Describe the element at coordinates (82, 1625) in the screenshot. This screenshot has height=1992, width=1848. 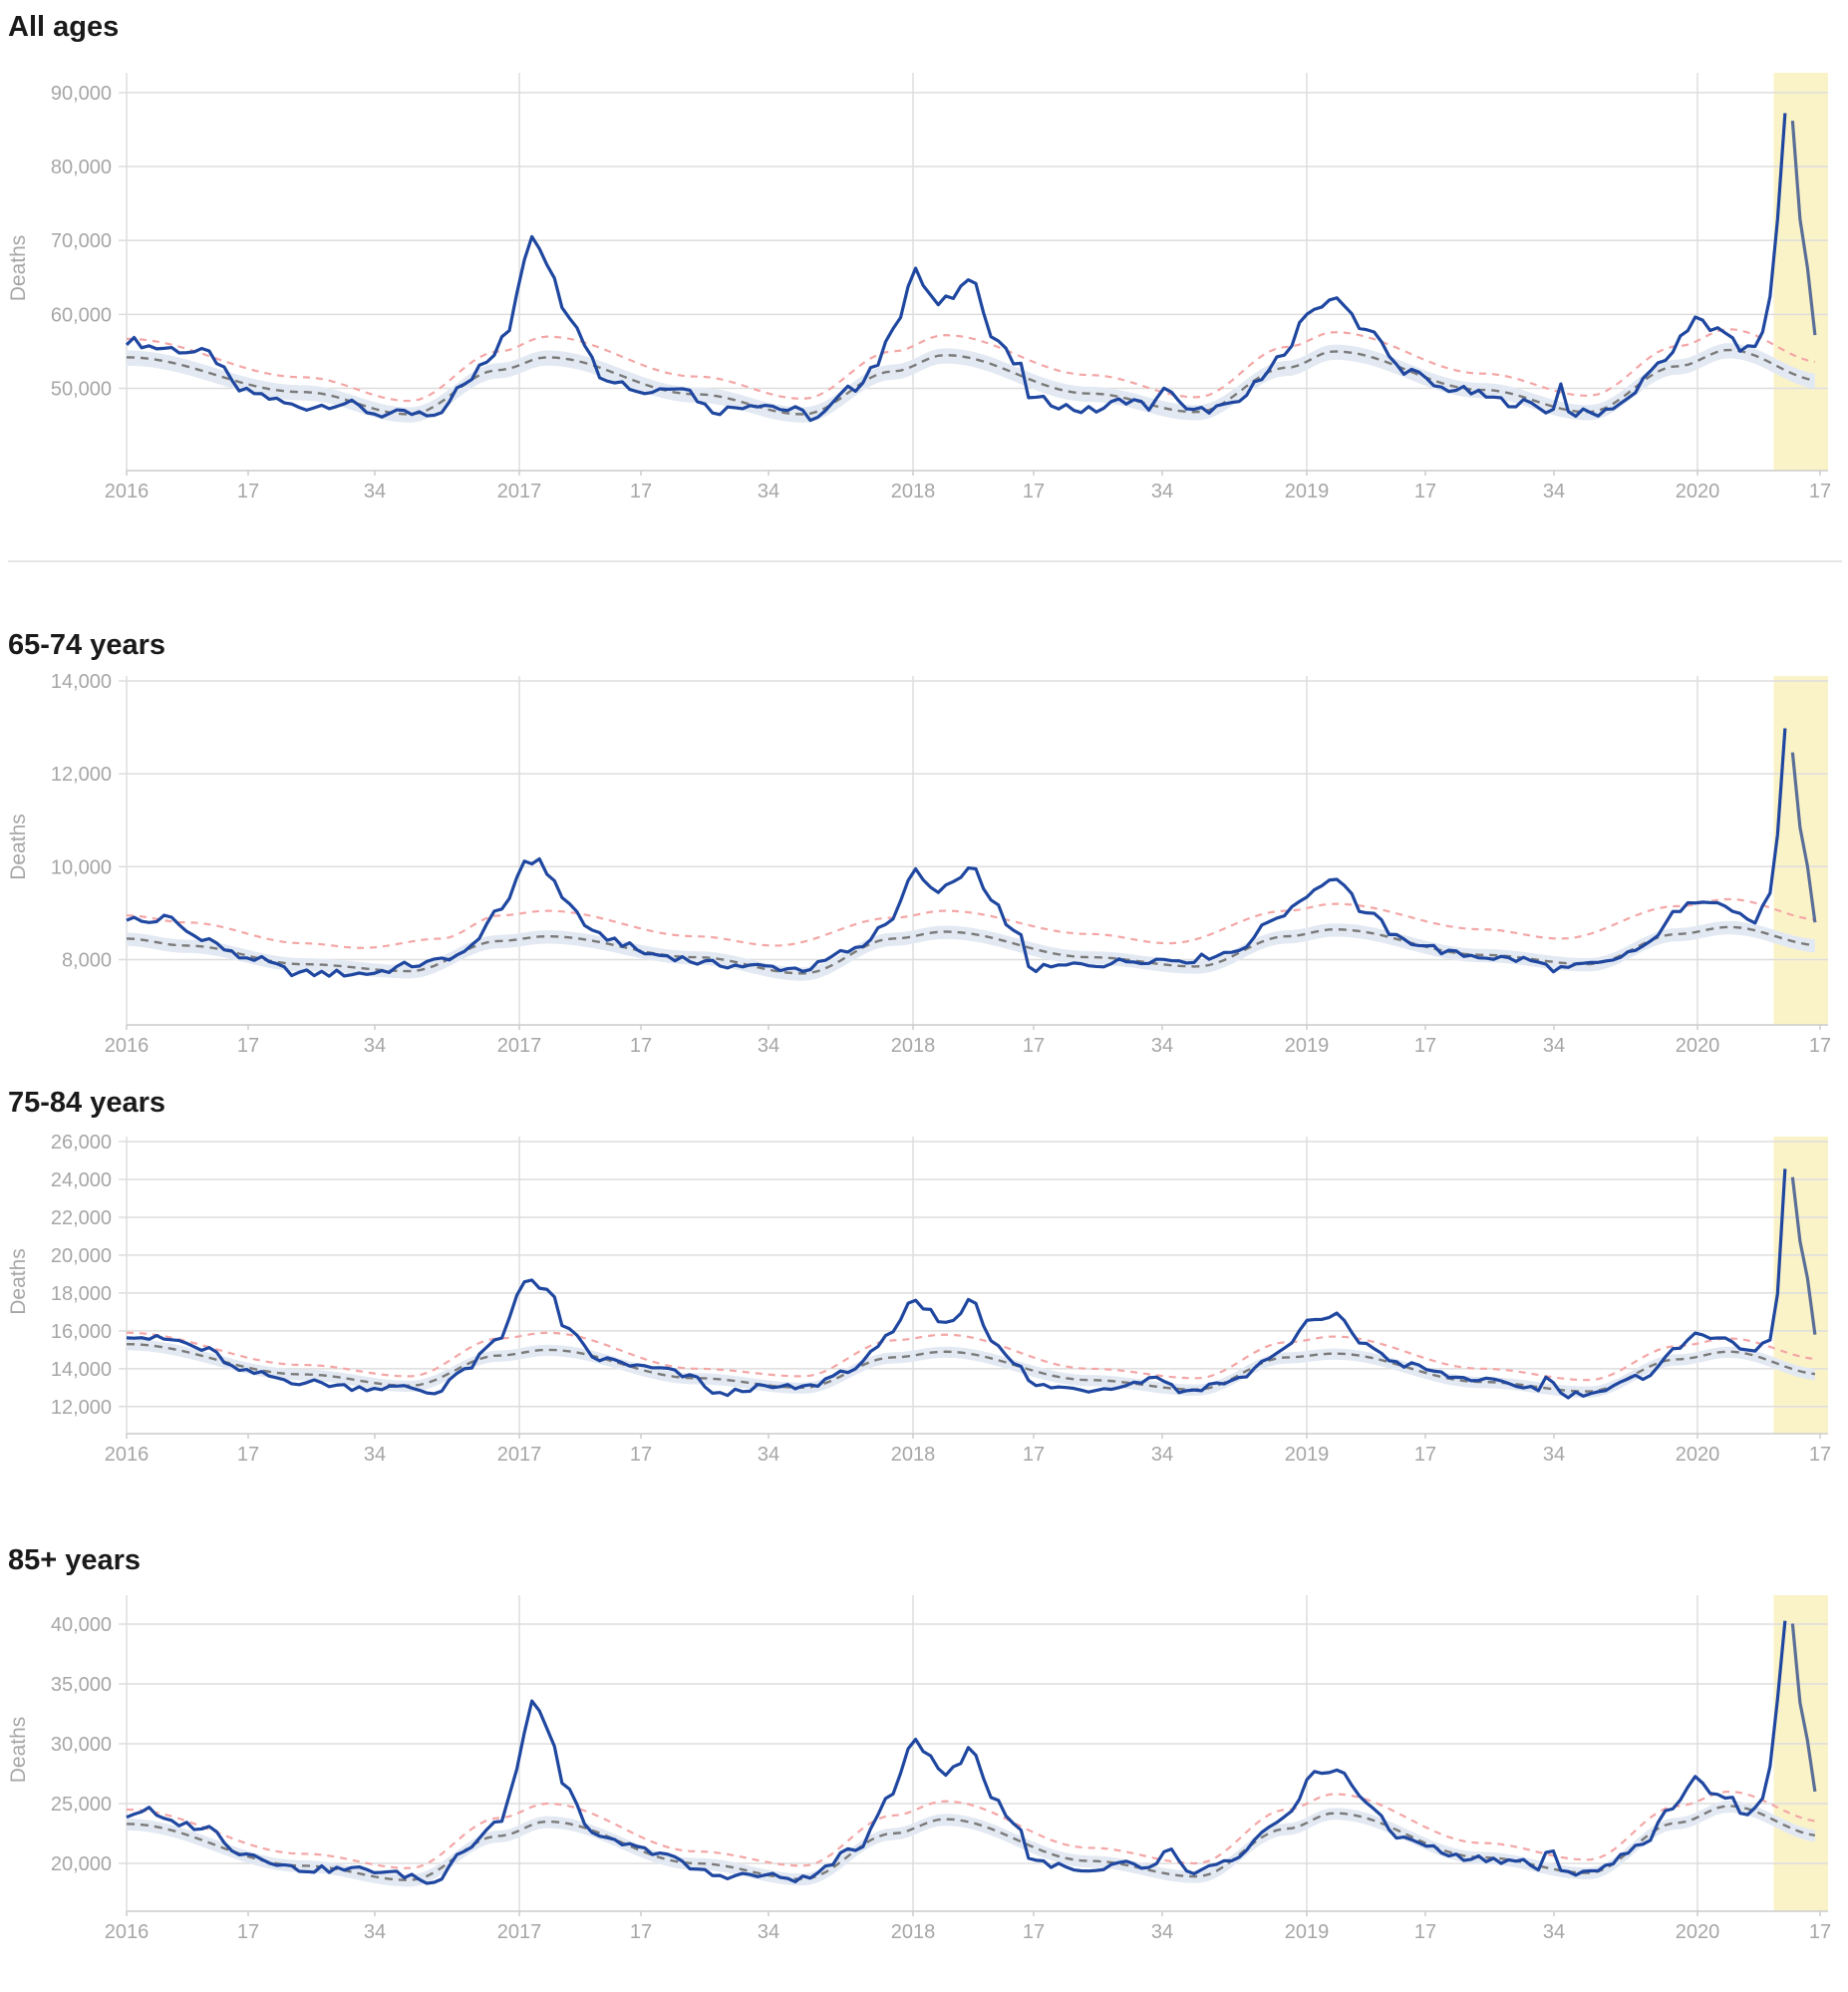
I see `y-tick-label: 40,000` at that location.